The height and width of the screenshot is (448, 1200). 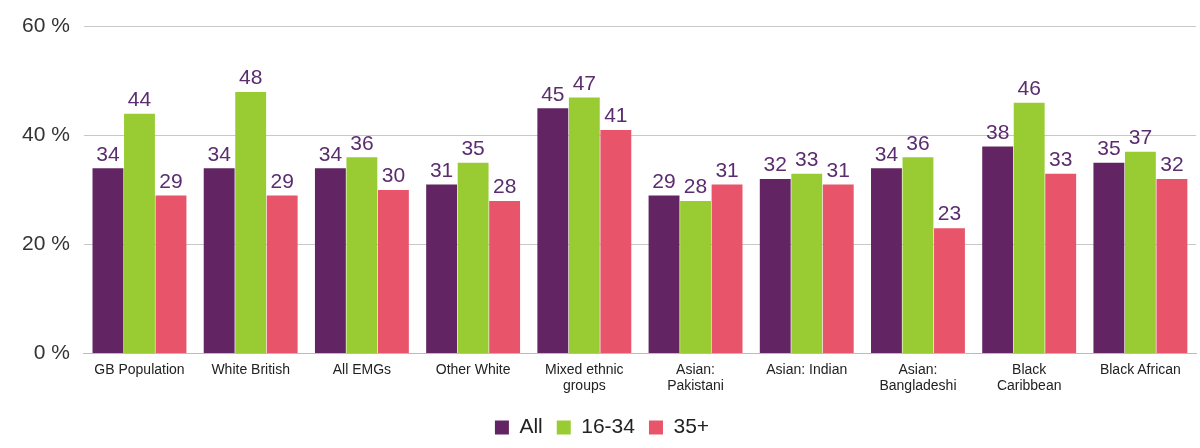 What do you see at coordinates (608, 426) in the screenshot?
I see `legend-label: 16-34` at bounding box center [608, 426].